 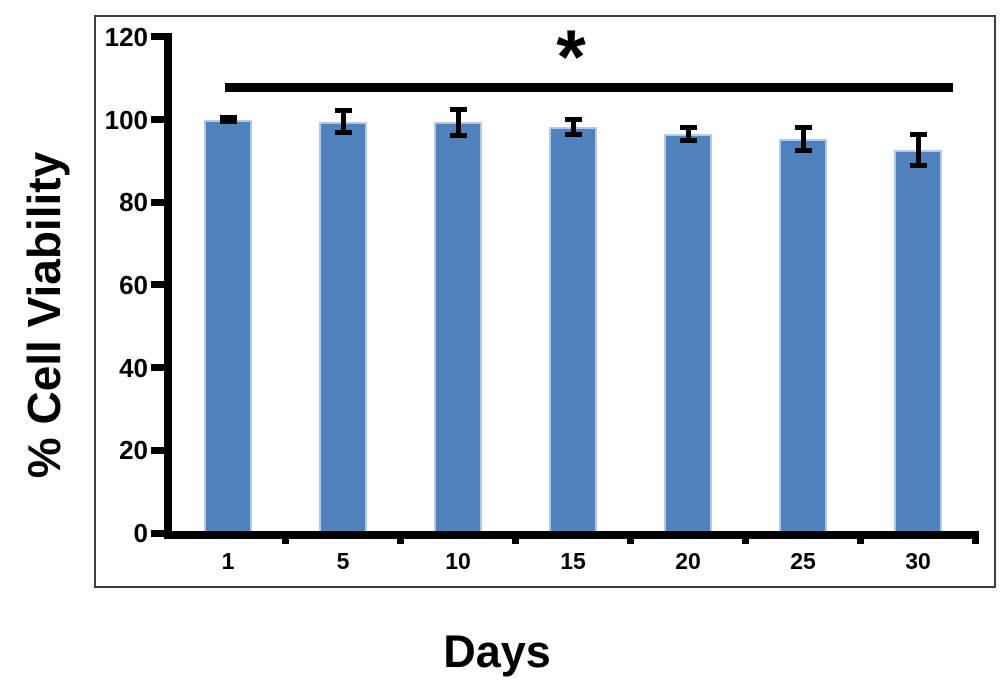 What do you see at coordinates (571, 535) in the screenshot?
I see `x-axis-spine` at bounding box center [571, 535].